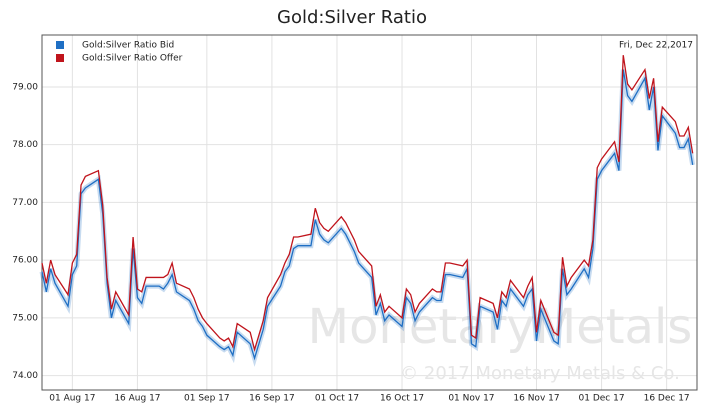  I want to click on x-tick-label: 01 Oct 17, so click(337, 399).